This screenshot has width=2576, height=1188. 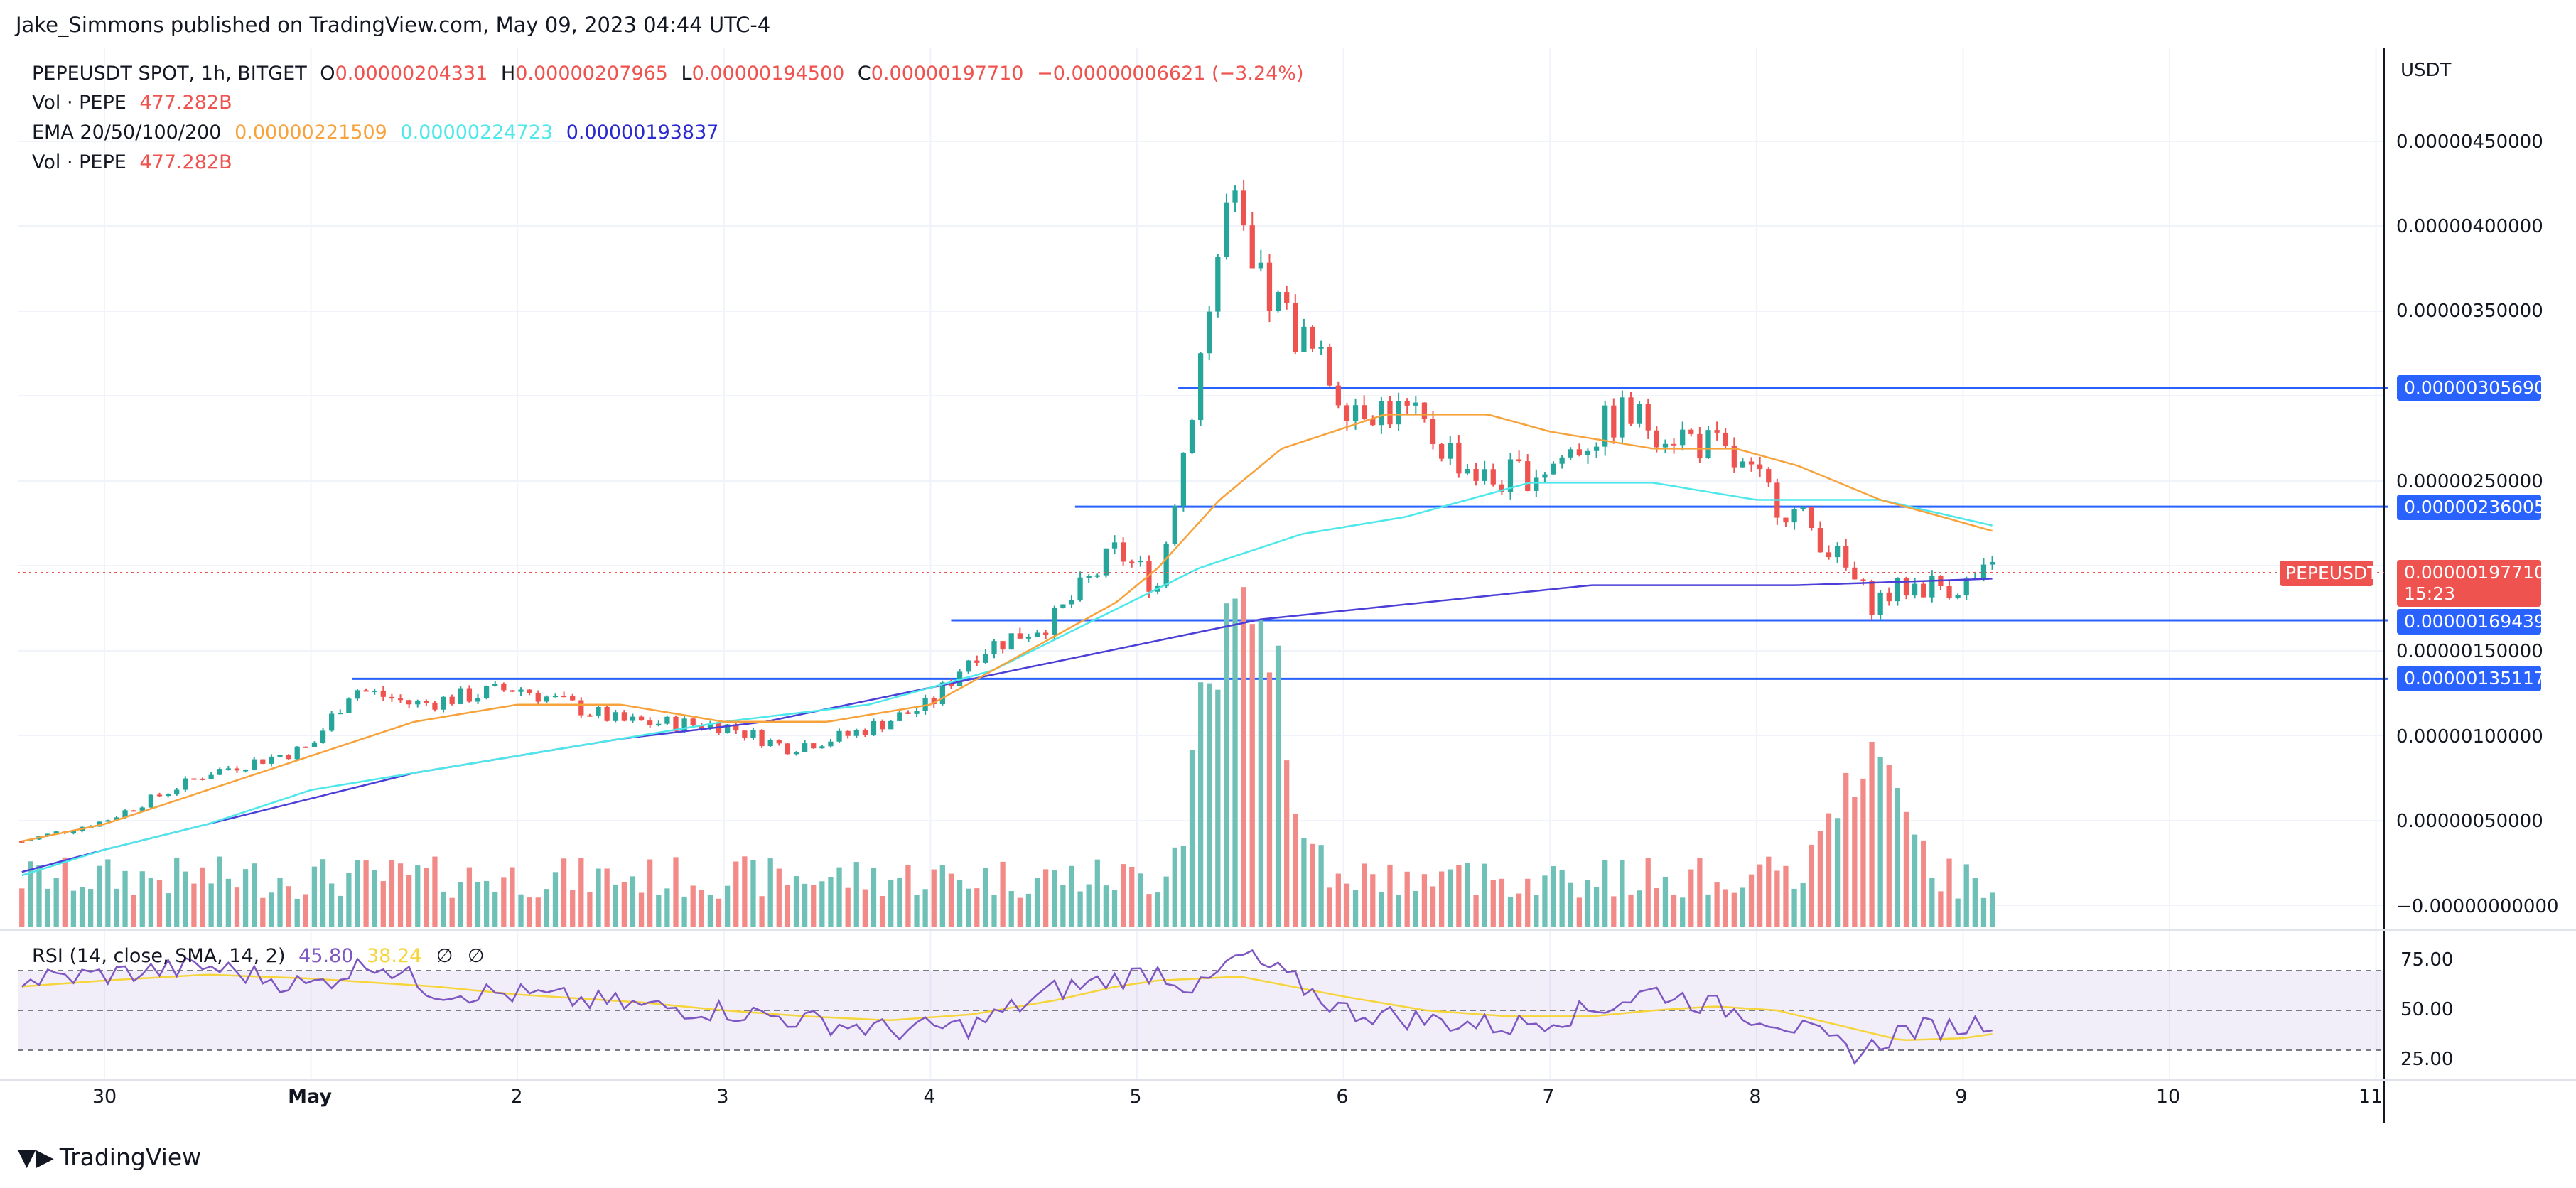 I want to click on level-tag: 0.00000135117, so click(x=2471, y=678).